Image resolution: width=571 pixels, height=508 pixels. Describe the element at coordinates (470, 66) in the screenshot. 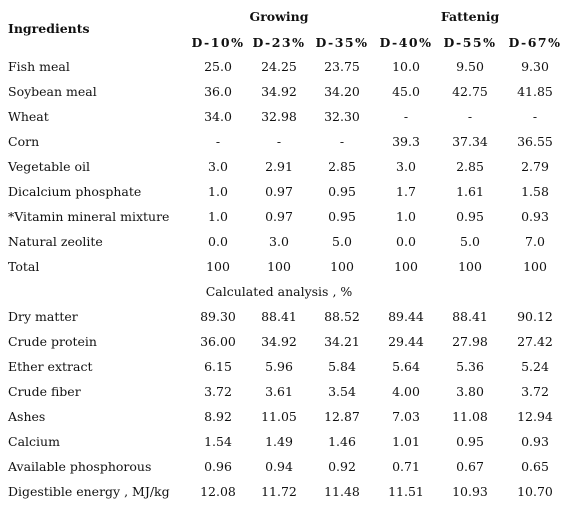

I see `cell: 9.50` at that location.